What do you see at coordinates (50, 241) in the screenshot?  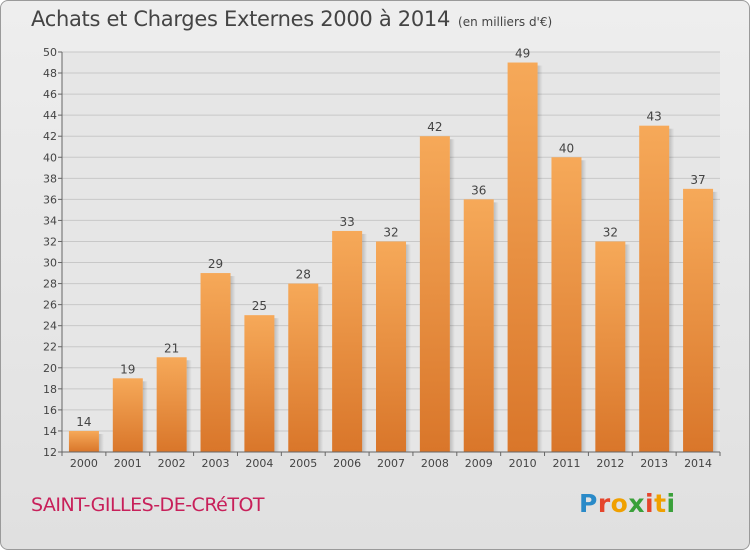 I see `y-tick-label: 32` at bounding box center [50, 241].